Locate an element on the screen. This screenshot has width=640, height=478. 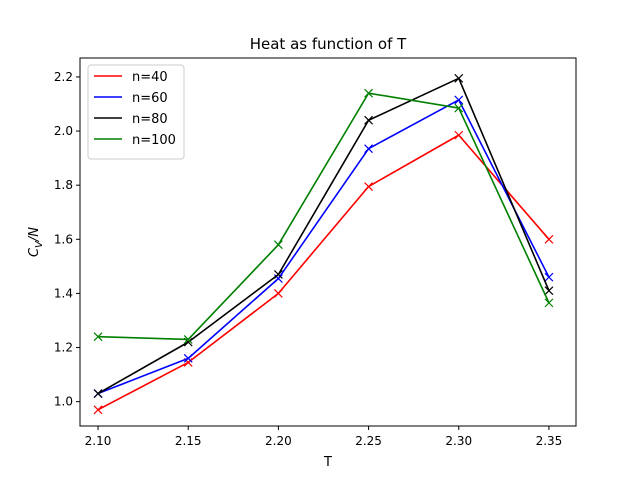
legend-label: n=40 is located at coordinates (150, 77).